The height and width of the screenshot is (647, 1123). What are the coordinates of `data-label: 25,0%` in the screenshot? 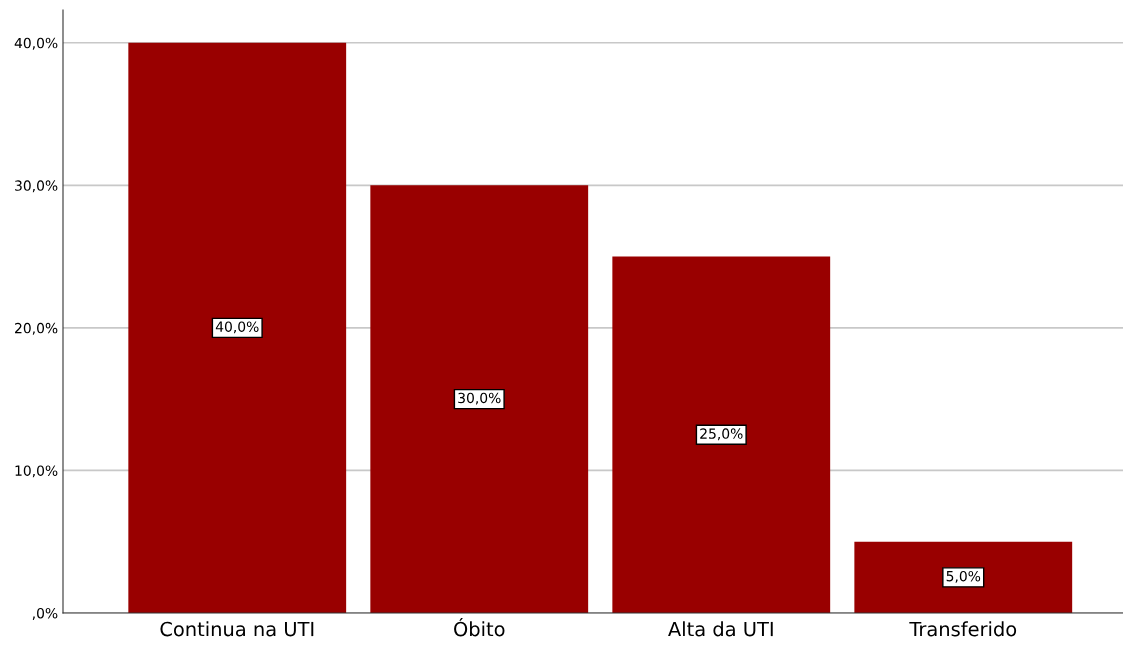 It's located at (721, 434).